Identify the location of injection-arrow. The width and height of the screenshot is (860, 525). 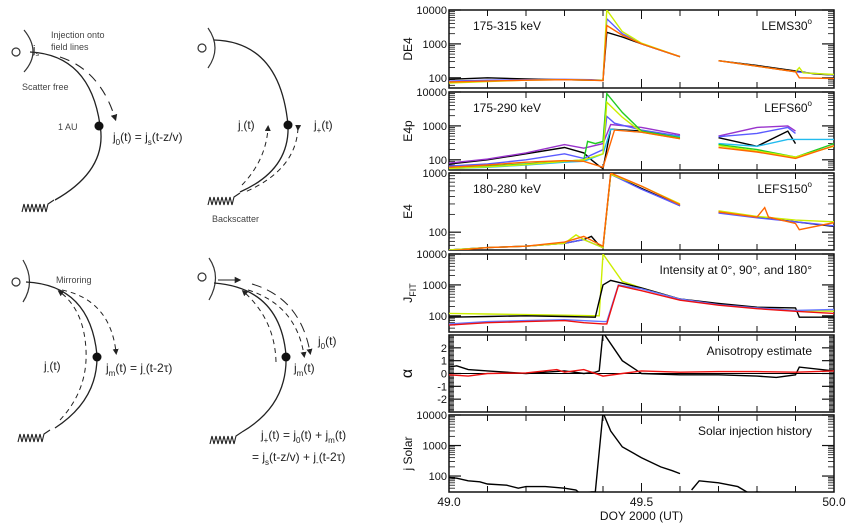
(88, 89).